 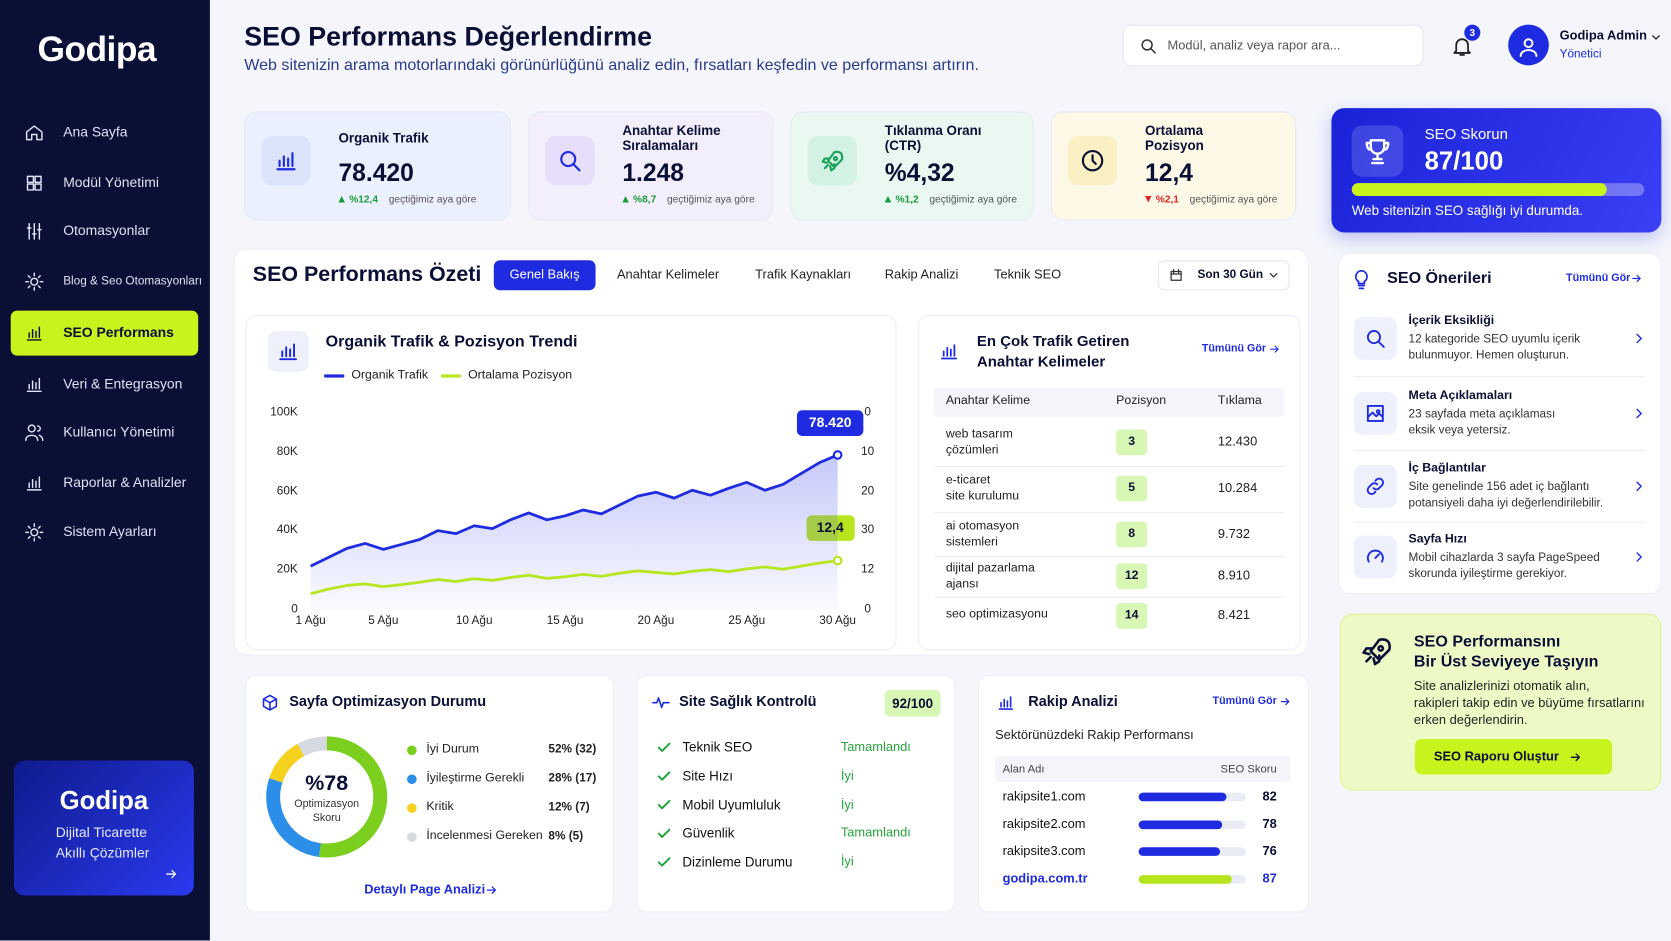 I want to click on menu-item: Otomasyonlar, so click(x=106, y=230).